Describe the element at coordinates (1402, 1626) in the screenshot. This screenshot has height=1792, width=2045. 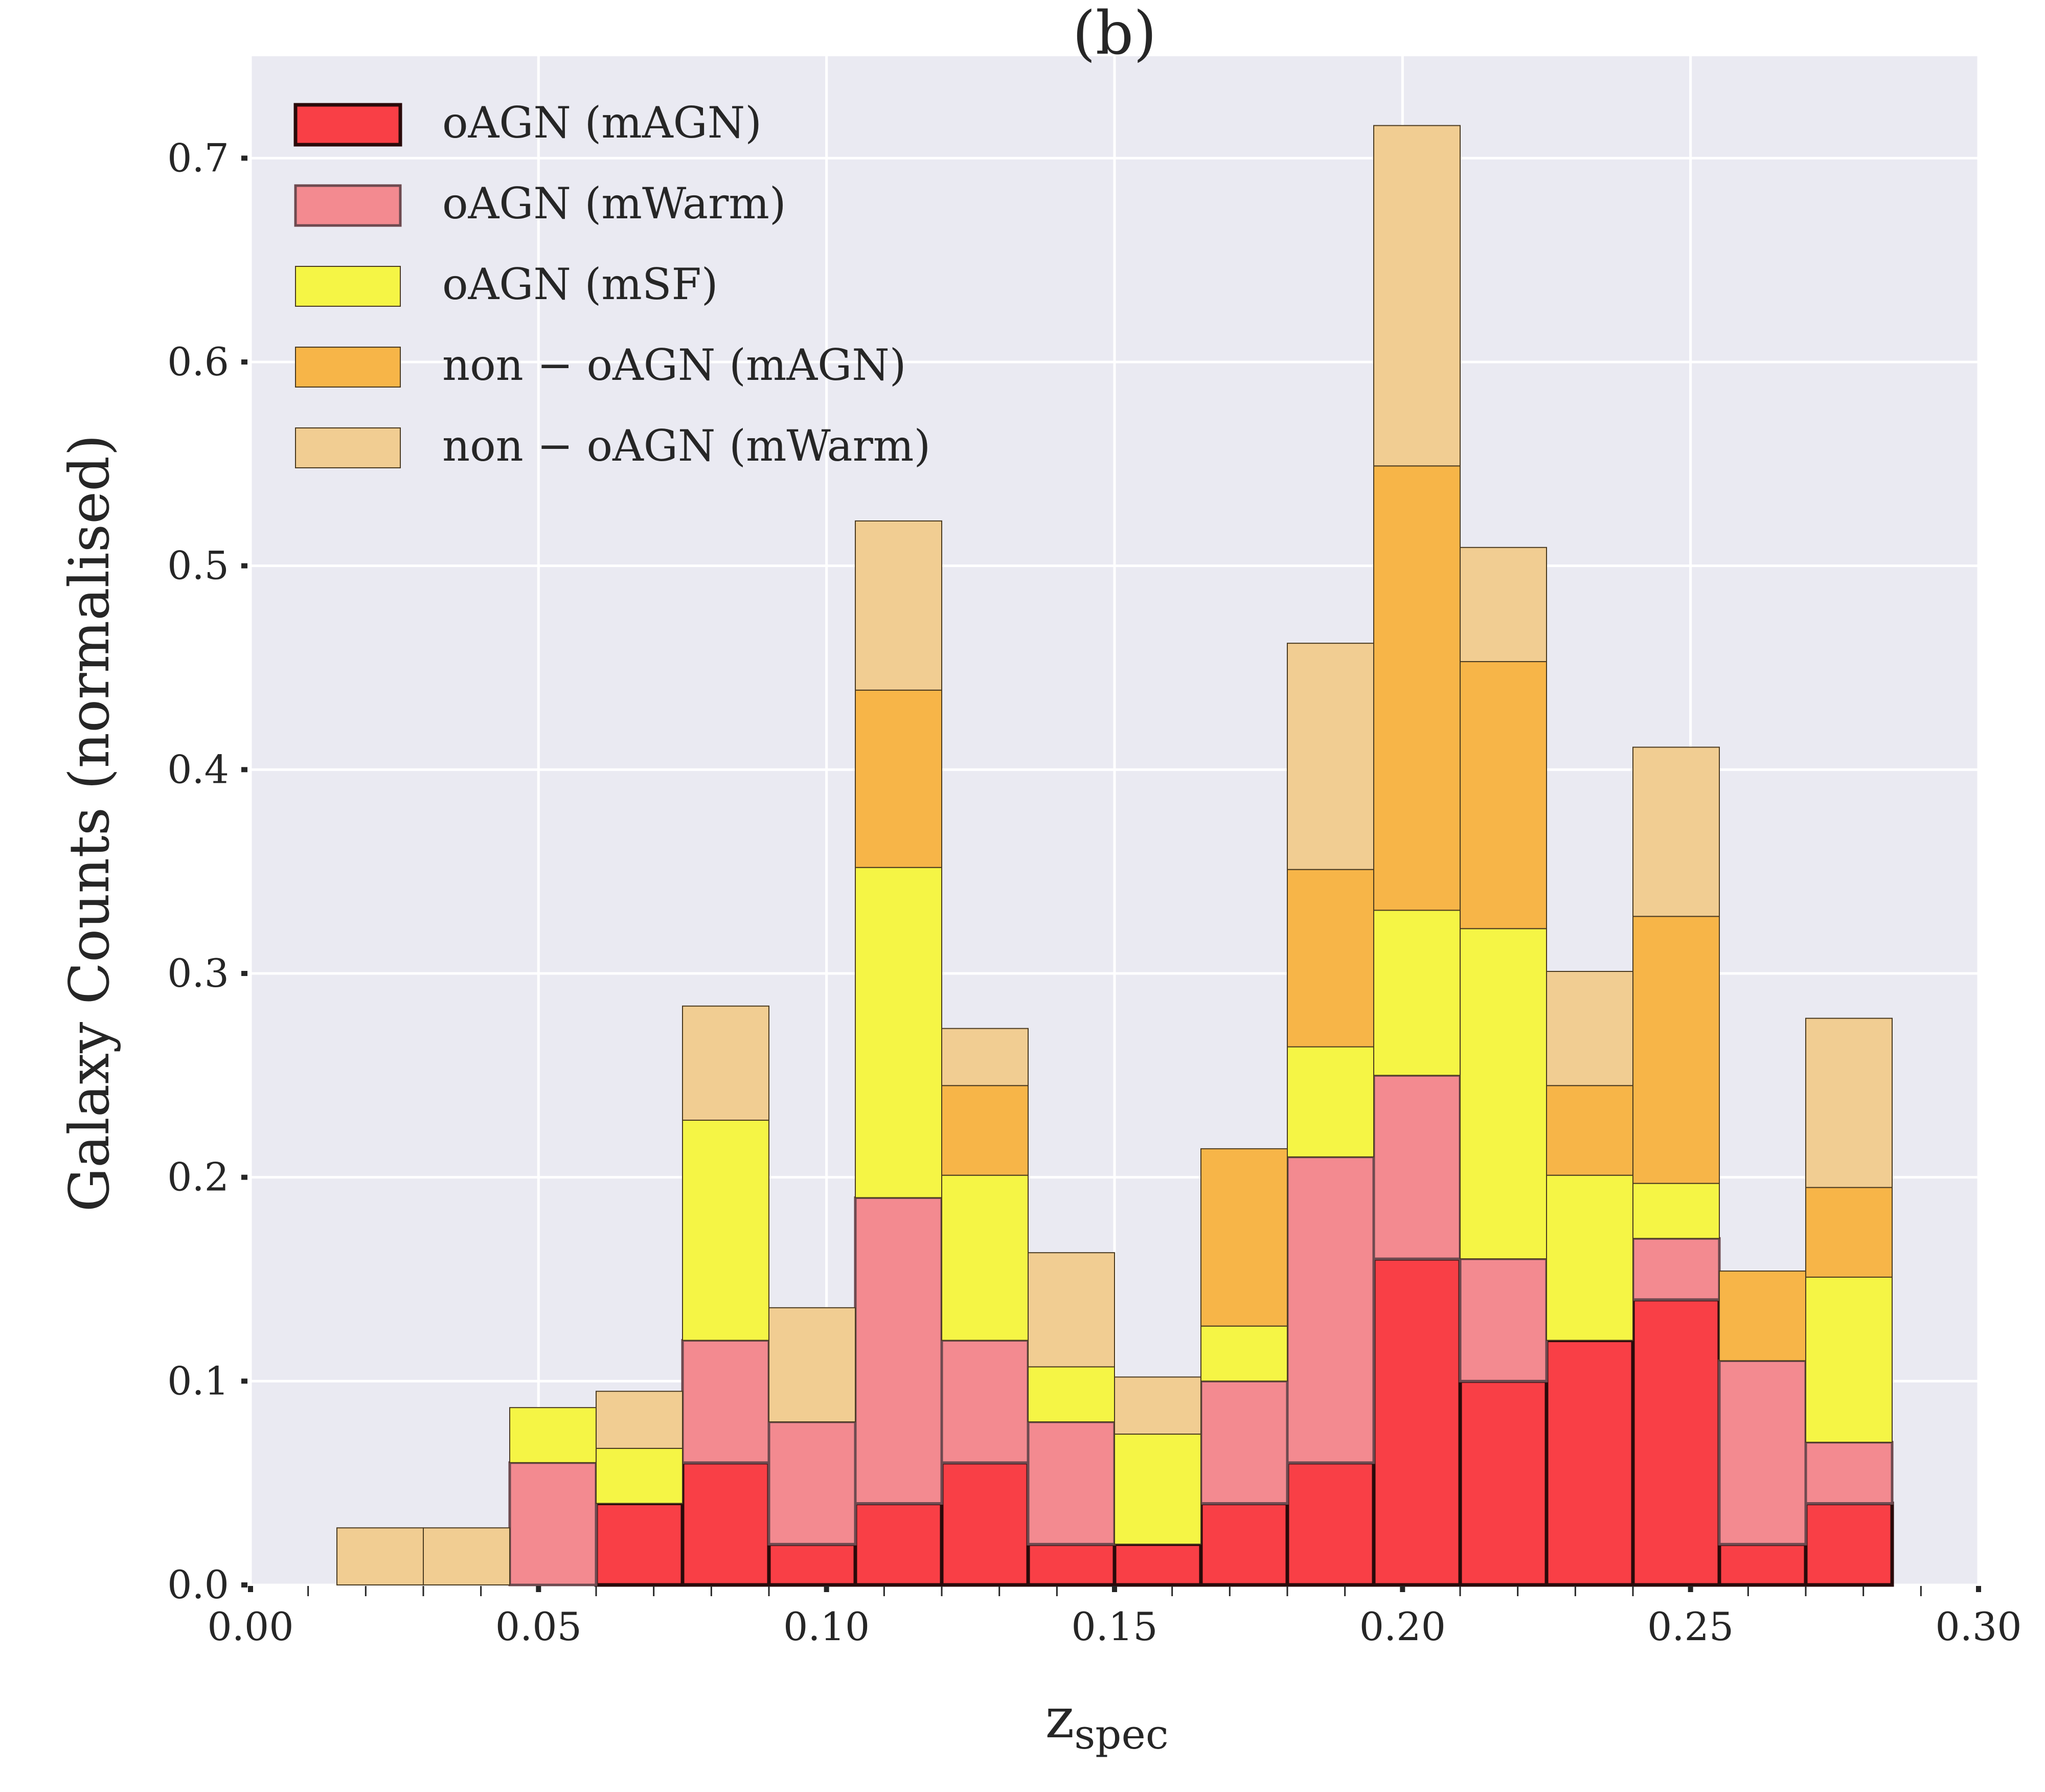
I see `x-tick-label: 0.20` at that location.